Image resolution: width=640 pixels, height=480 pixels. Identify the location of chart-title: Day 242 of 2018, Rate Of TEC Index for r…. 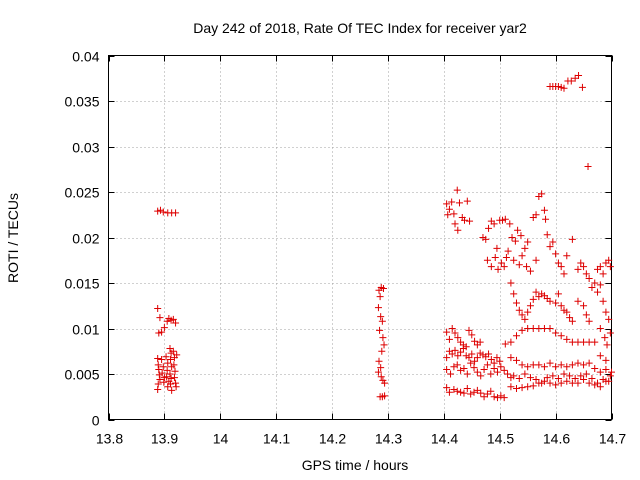
(360, 28).